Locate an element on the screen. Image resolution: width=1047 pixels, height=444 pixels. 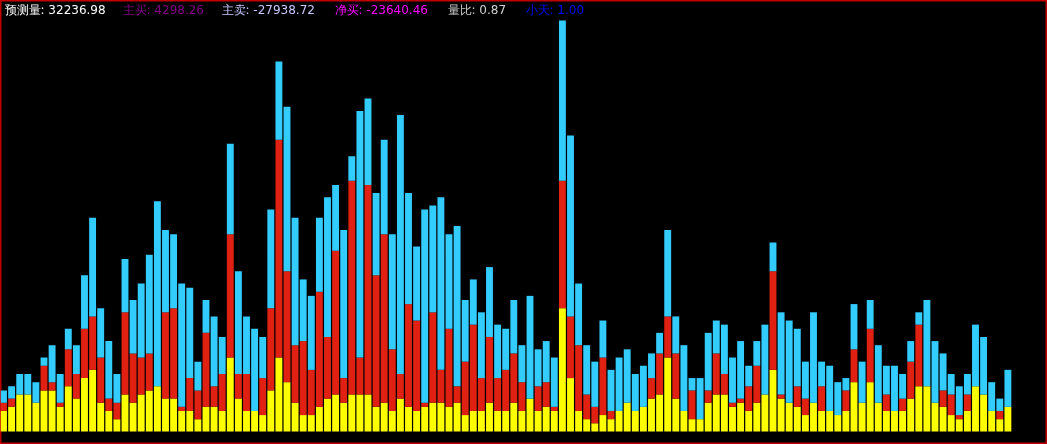
text: 量比: 0.87 is located at coordinates (477, 9).